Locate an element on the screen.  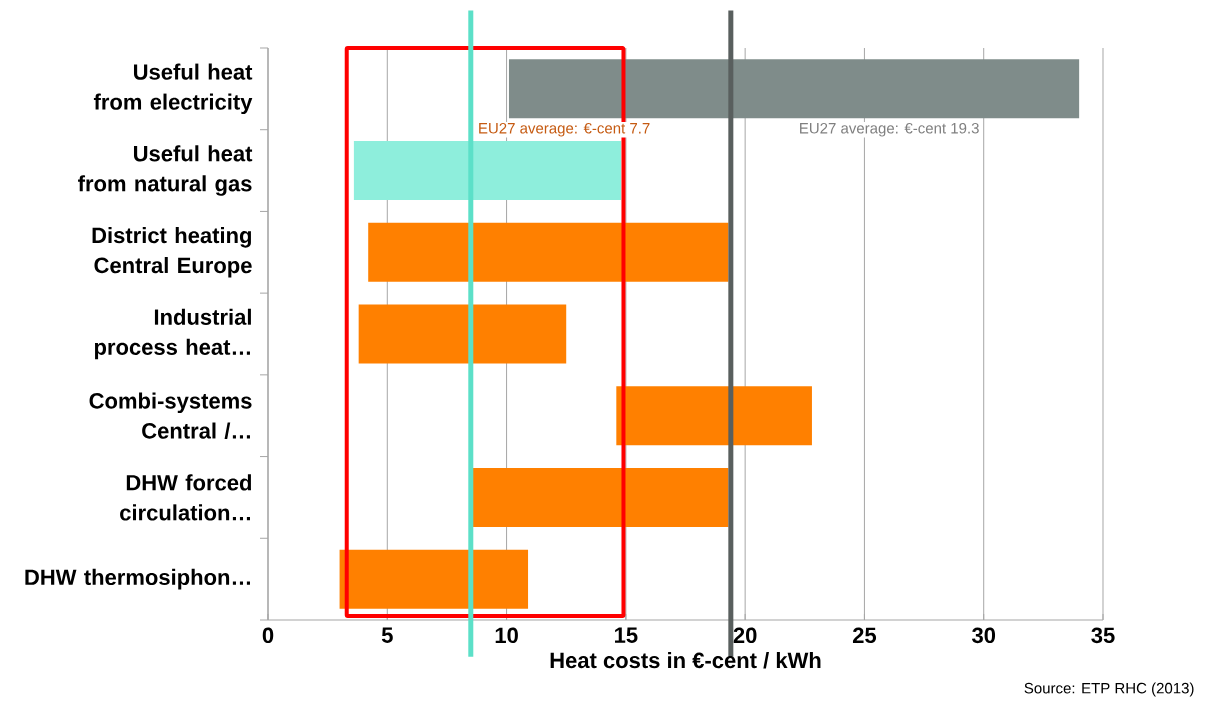
x-tick-label: 5 is located at coordinates (387, 635).